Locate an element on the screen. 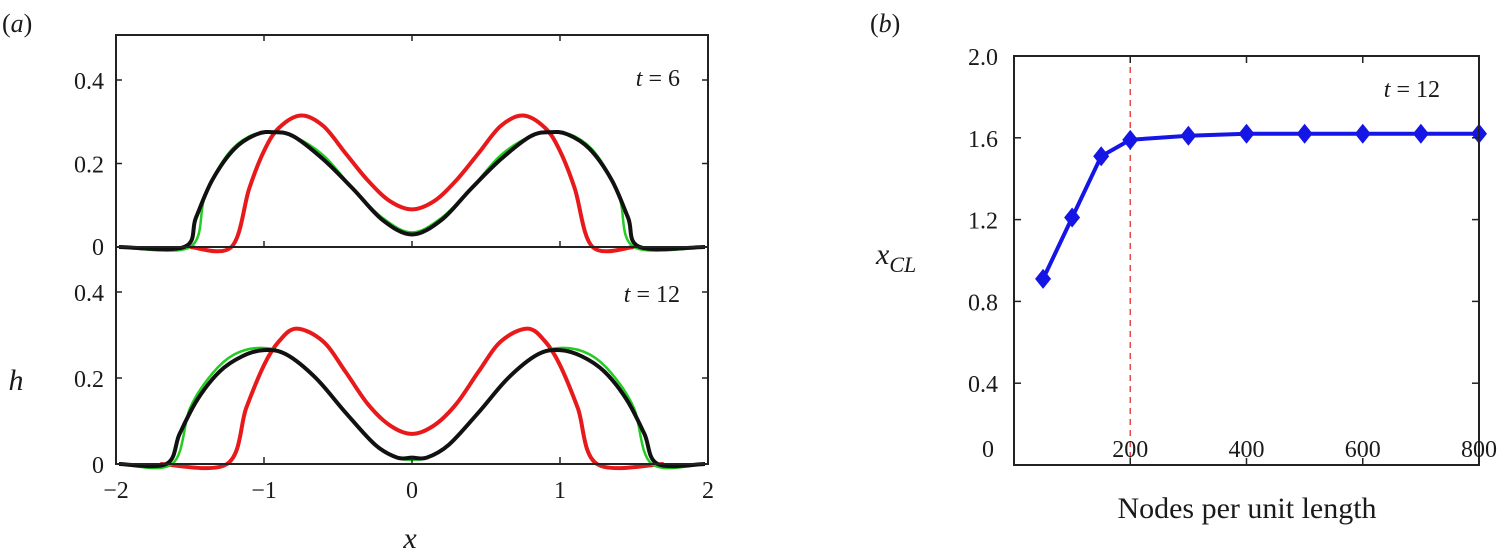  subplot-a2-annotation: t = 12 is located at coordinates (652, 295).